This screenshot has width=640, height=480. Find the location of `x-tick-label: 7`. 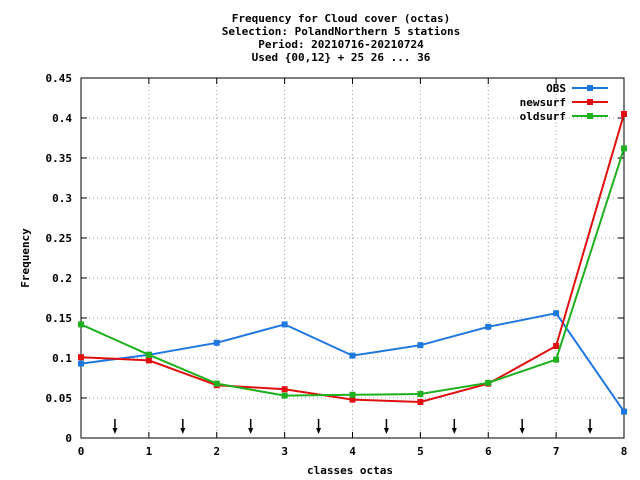

x-tick-label: 7 is located at coordinates (556, 451).